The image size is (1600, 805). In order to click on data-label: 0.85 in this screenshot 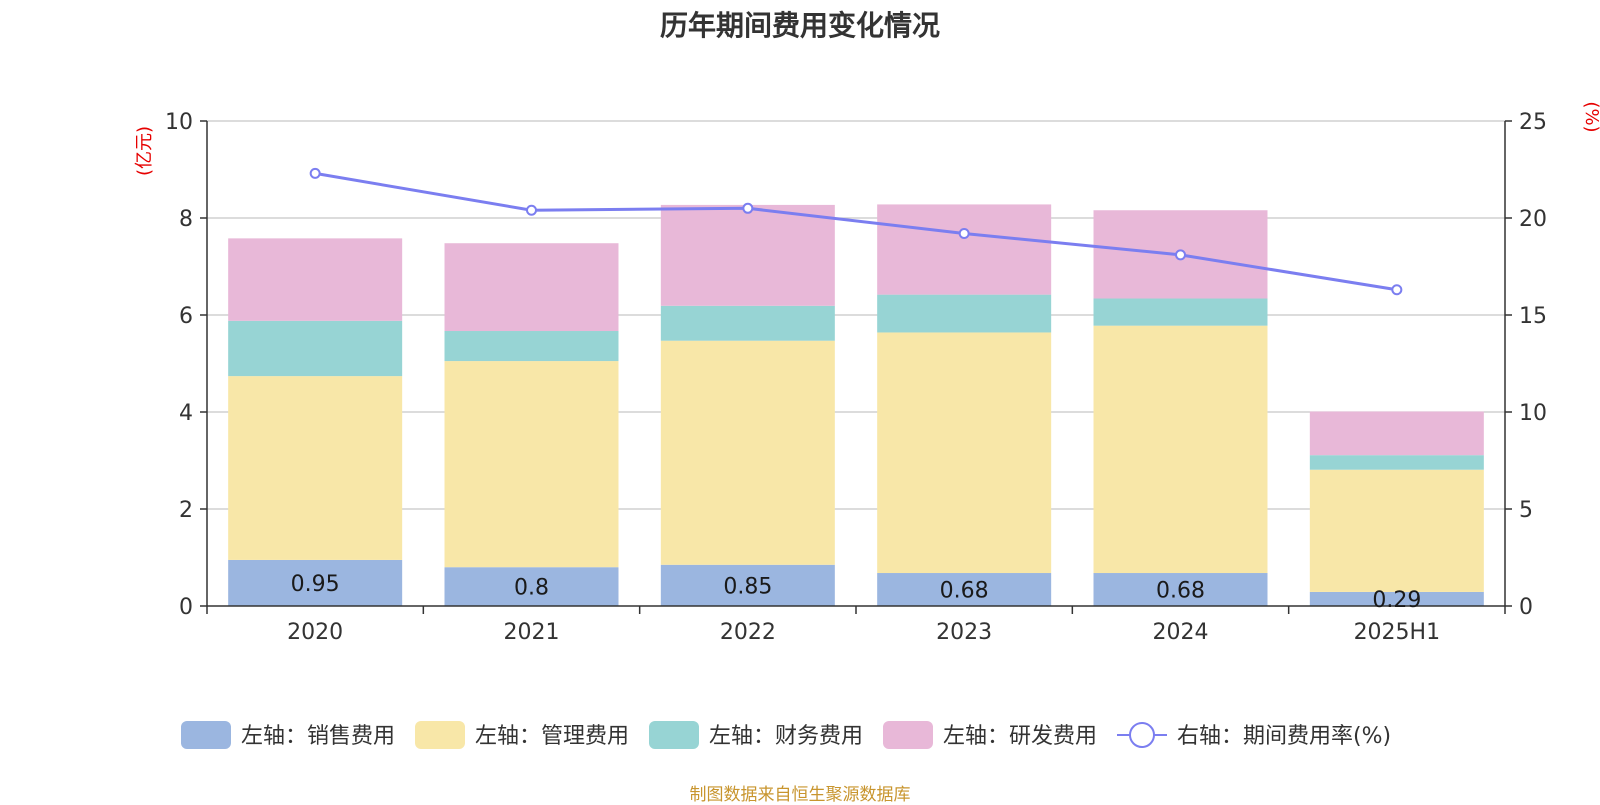, I will do `click(747, 586)`.